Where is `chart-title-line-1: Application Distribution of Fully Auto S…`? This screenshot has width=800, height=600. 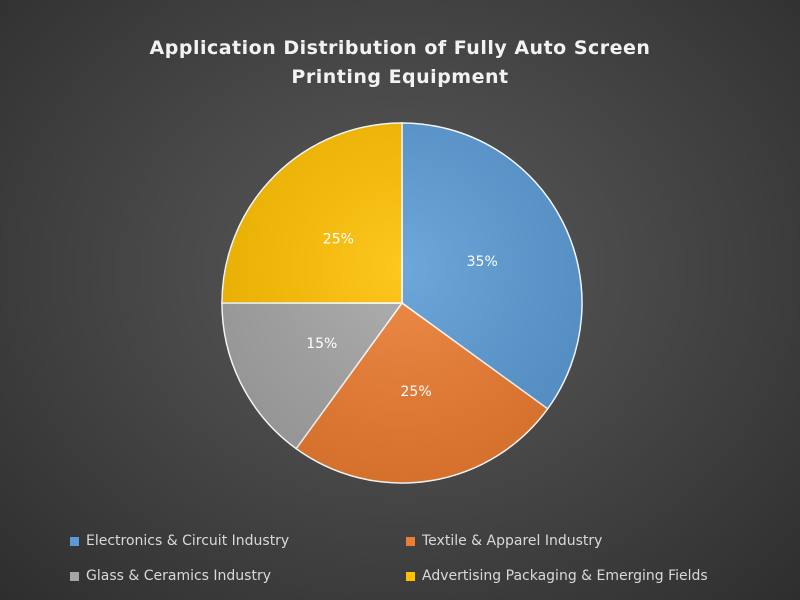
chart-title-line-1: Application Distribution of Fully Auto S… is located at coordinates (400, 48).